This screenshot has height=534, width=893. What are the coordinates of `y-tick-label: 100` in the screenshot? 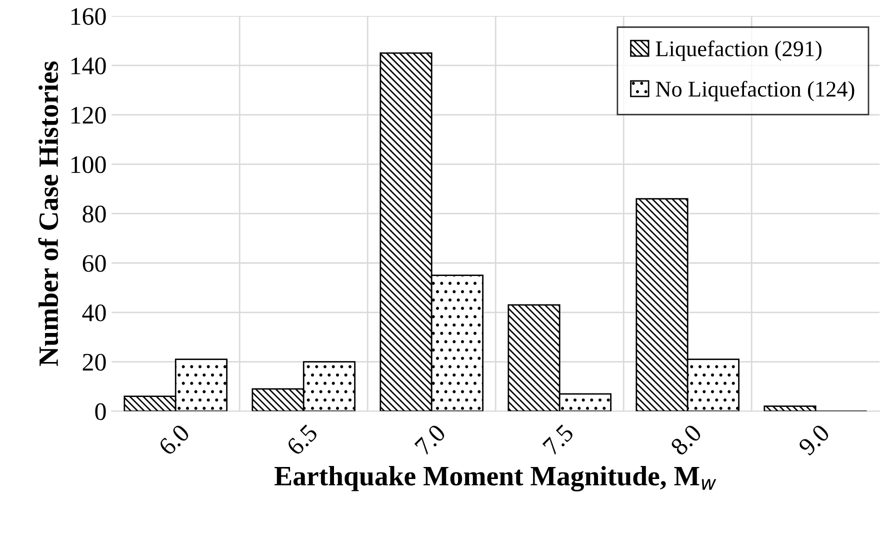 It's located at (88, 165).